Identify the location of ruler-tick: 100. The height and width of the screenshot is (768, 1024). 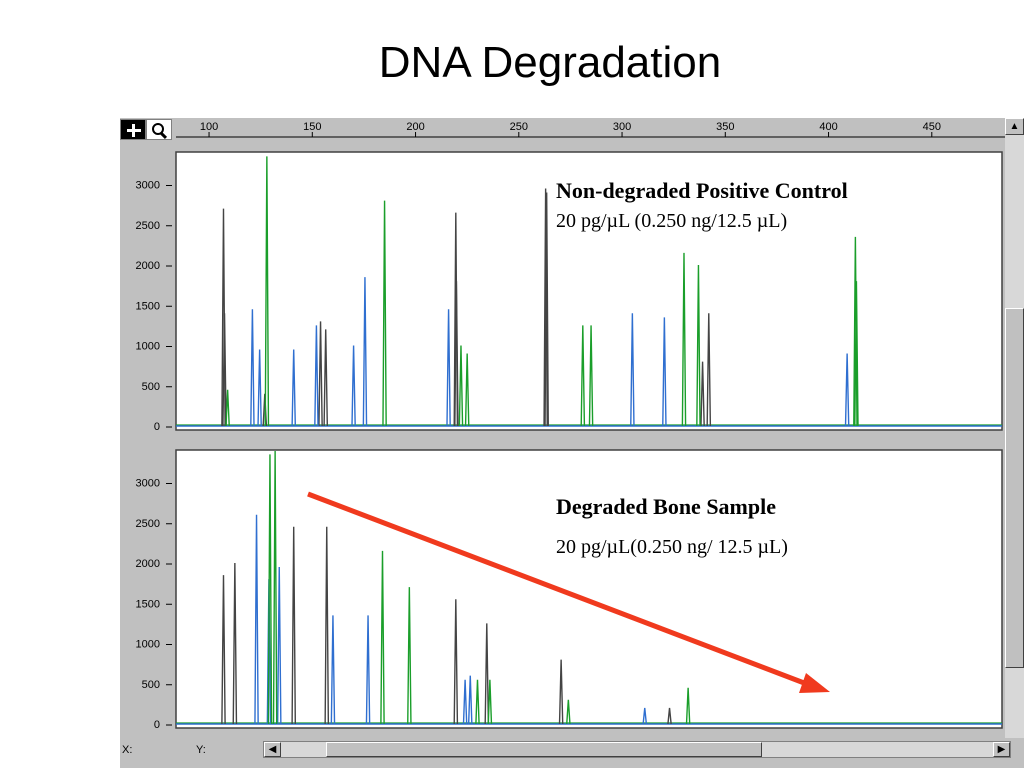
(209, 129).